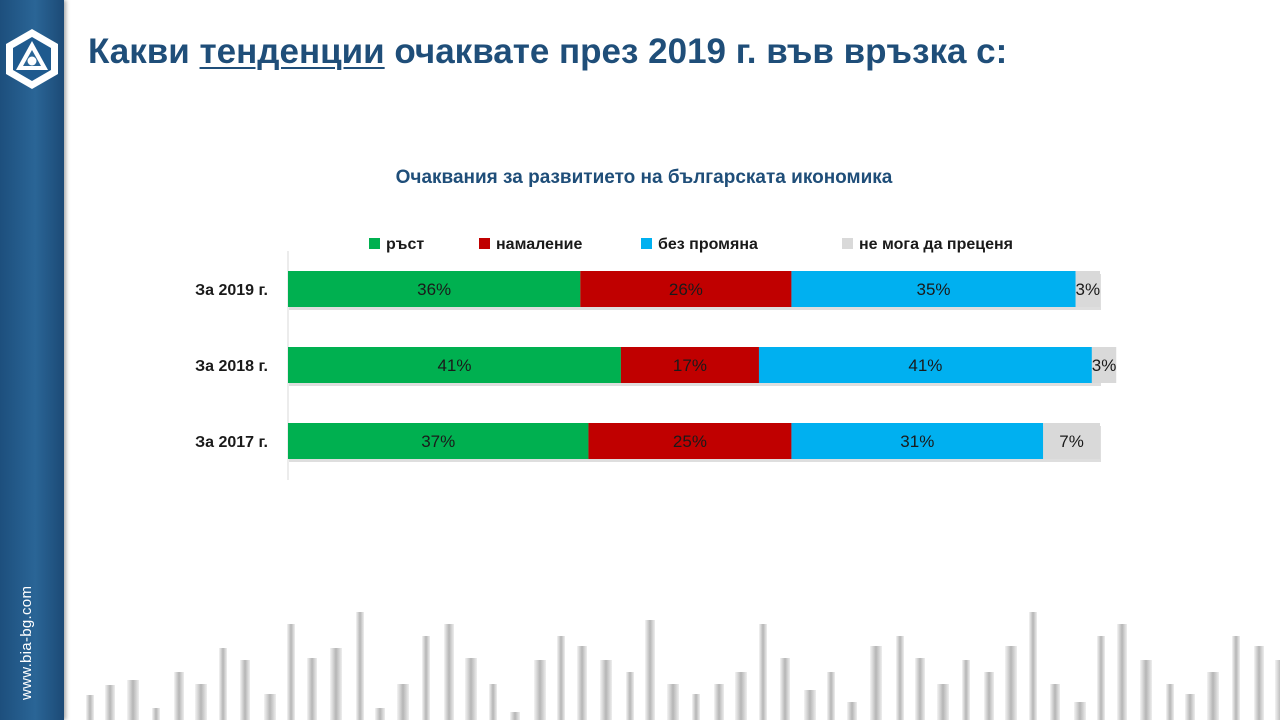 This screenshot has height=720, width=1280. Describe the element at coordinates (231, 290) in the screenshot. I see `category-label: За 2019 г.` at that location.